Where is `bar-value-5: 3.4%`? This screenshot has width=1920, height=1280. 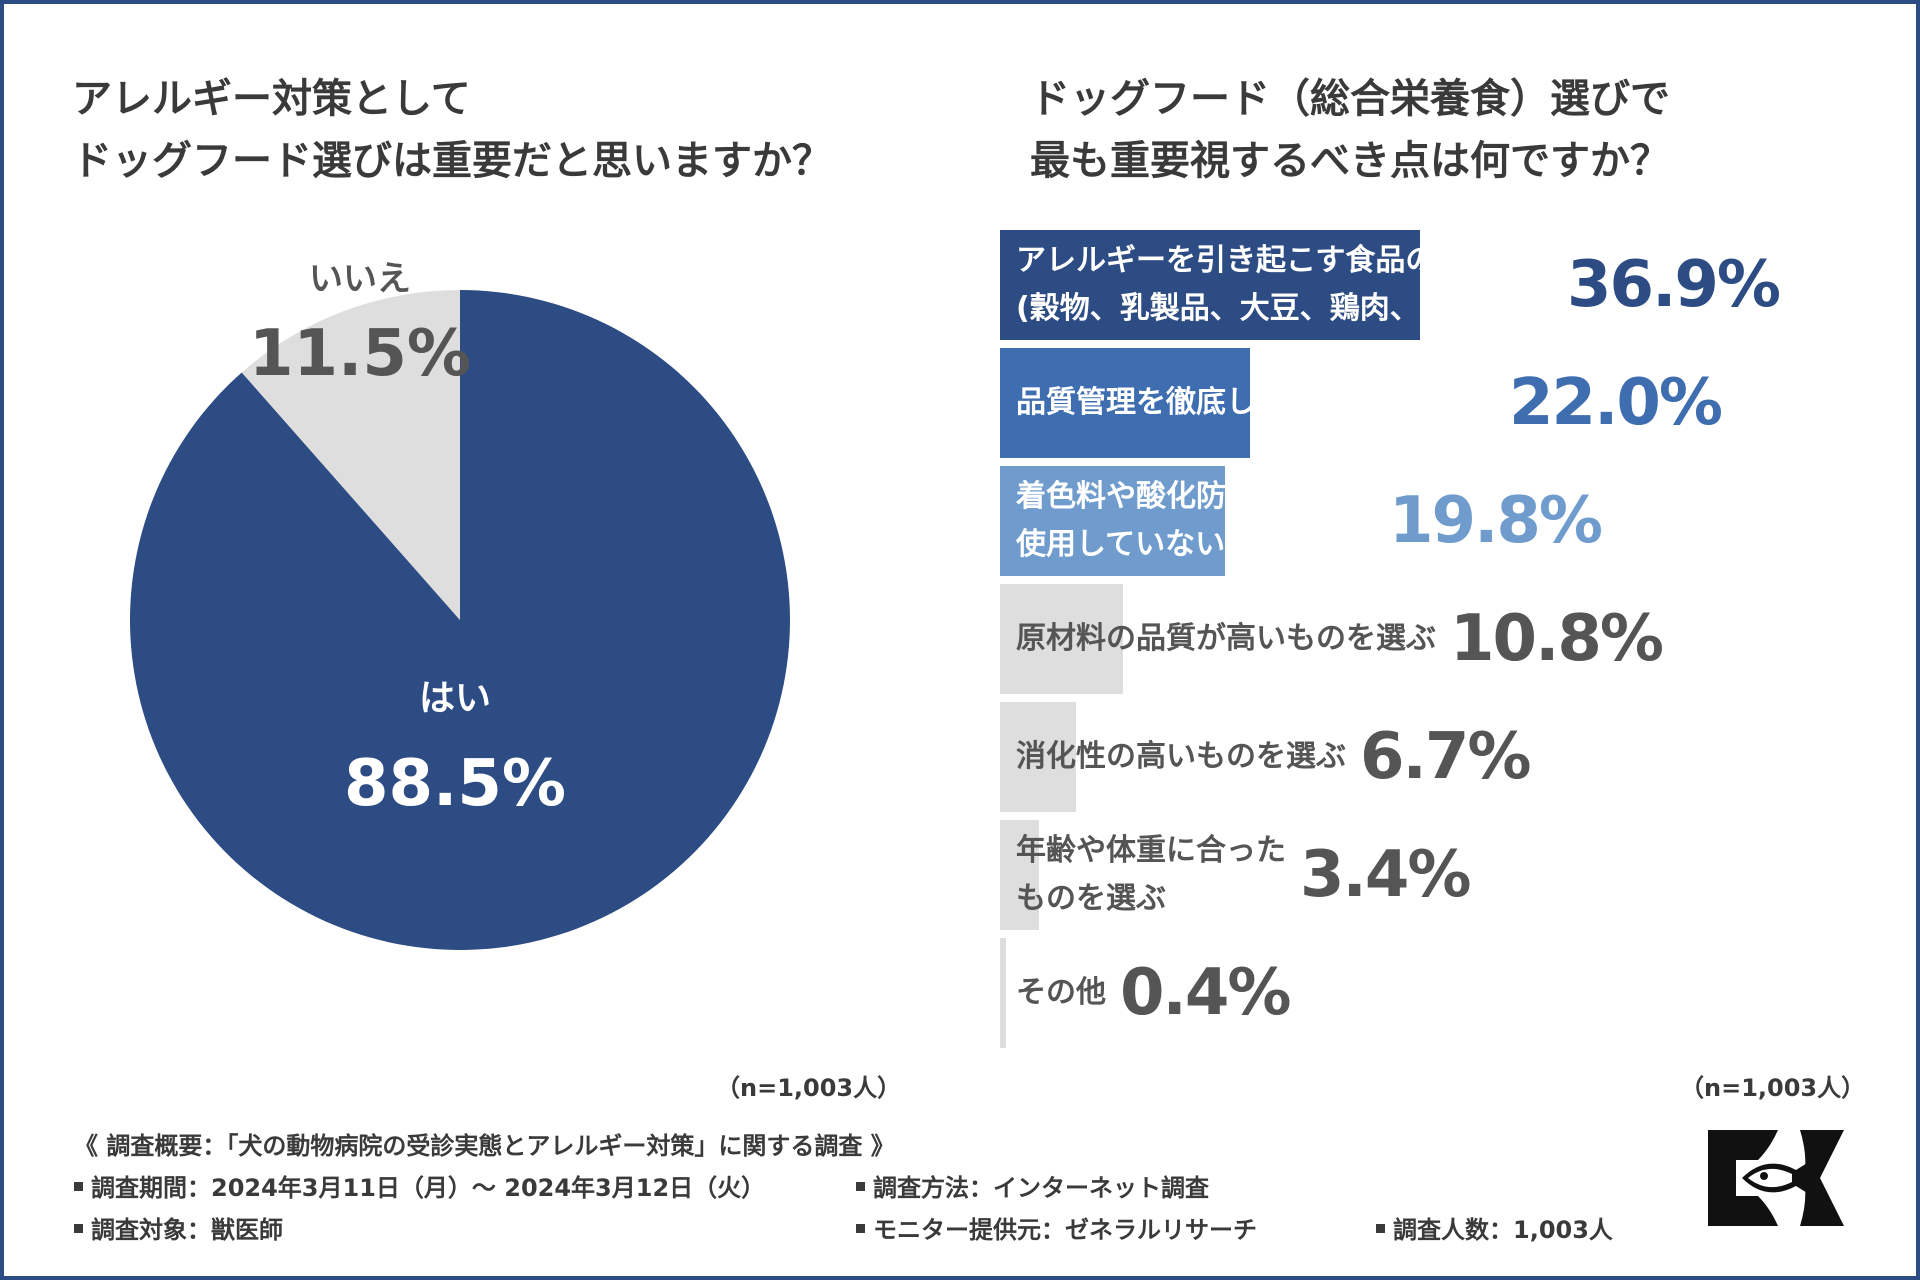
bar-value-5: 3.4% is located at coordinates (1385, 875).